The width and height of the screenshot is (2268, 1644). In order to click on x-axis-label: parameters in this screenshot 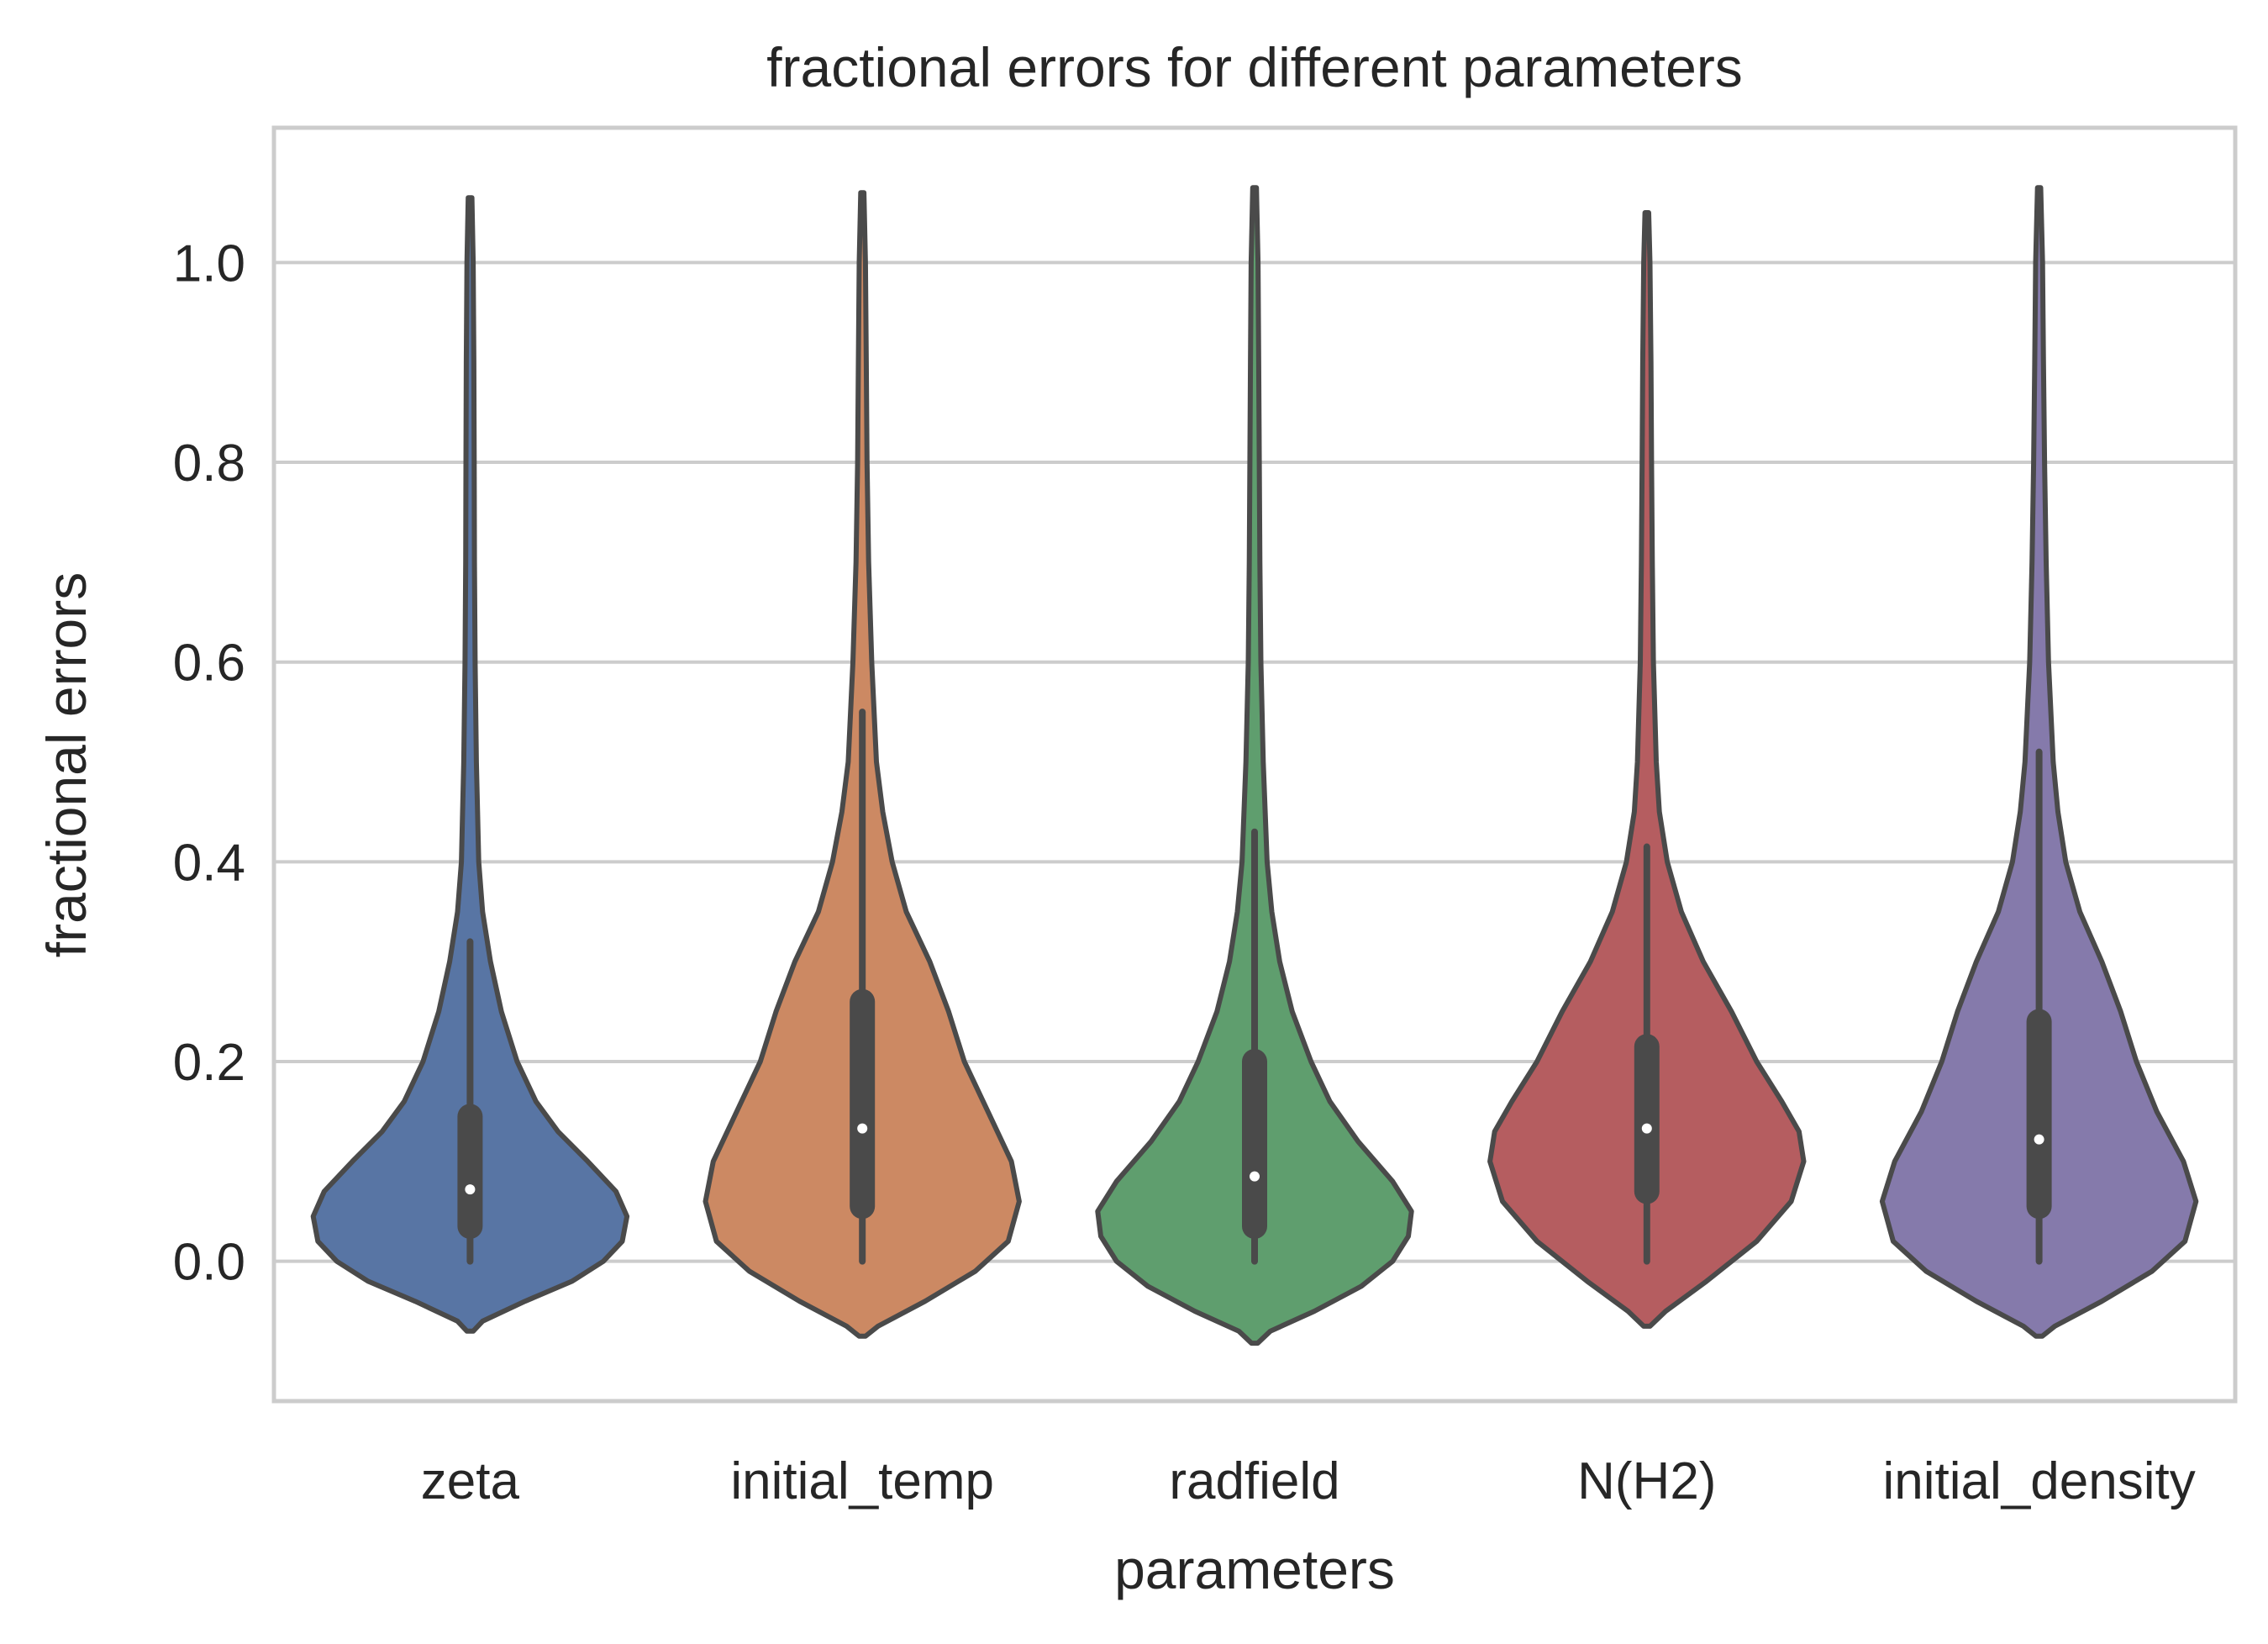, I will do `click(1254, 1569)`.